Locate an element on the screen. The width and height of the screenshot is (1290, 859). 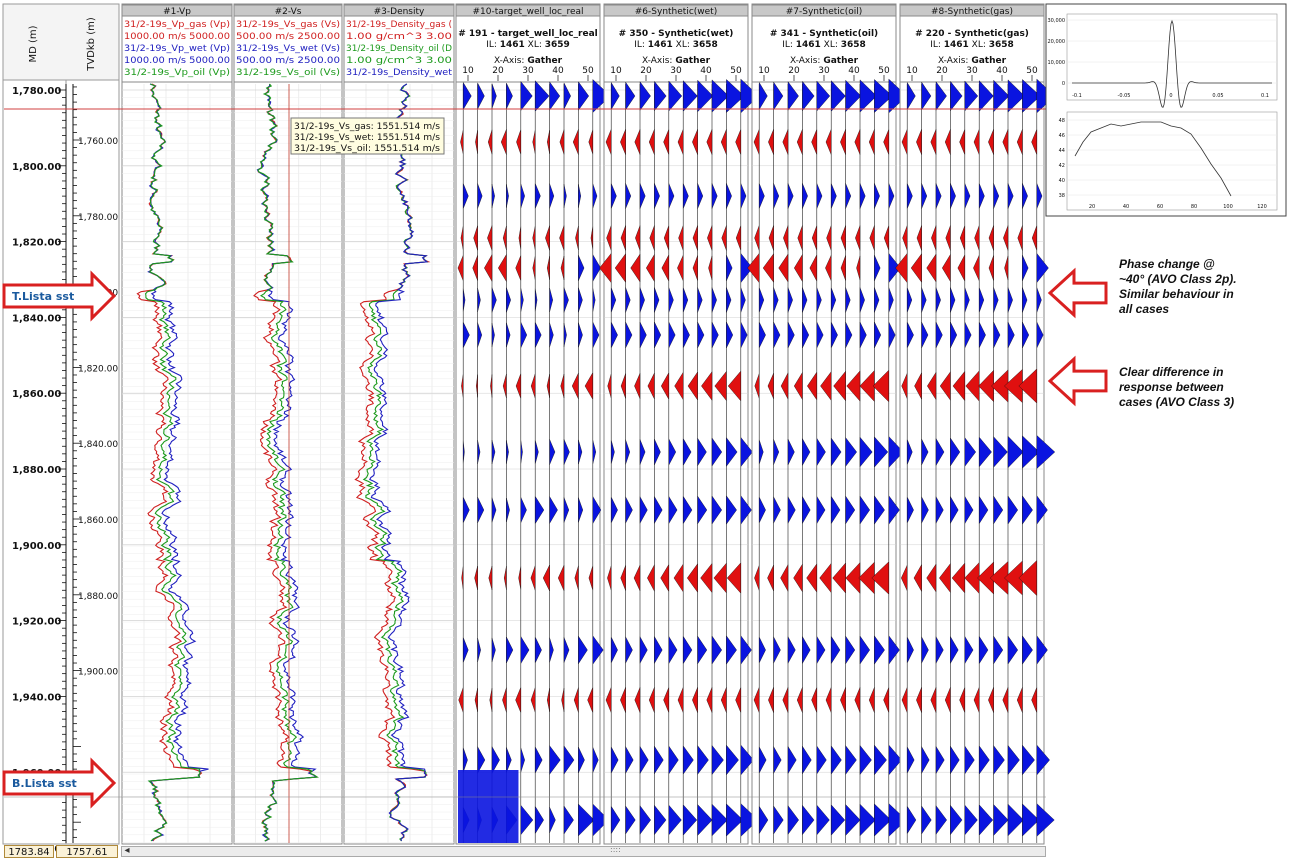
gather-axis-tick-label: 30 is located at coordinates (676, 71).